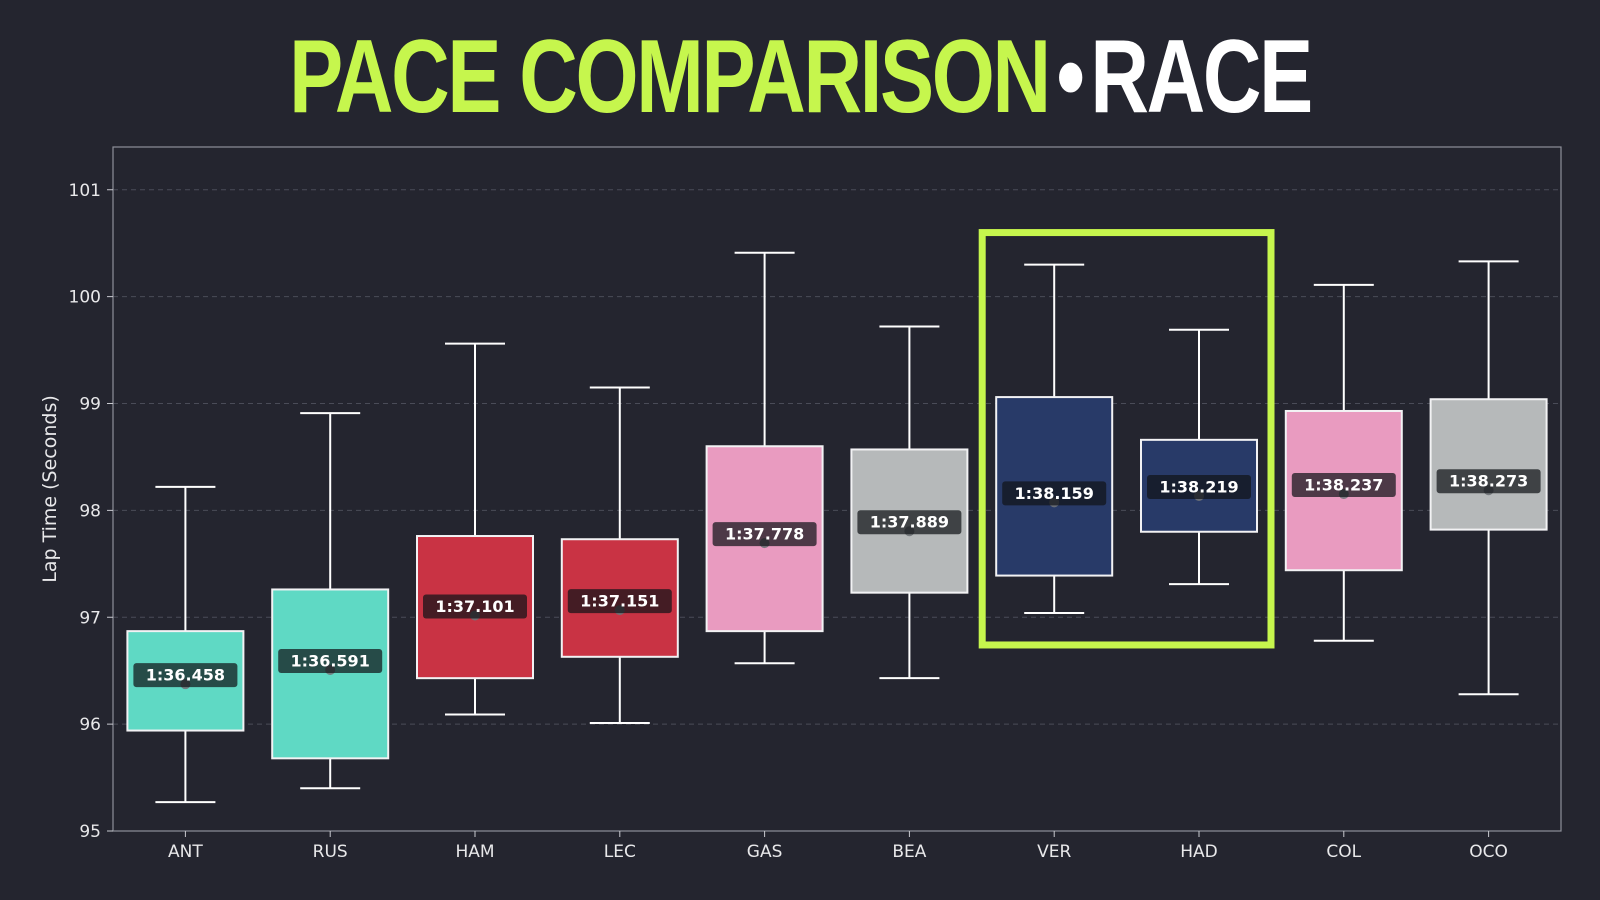 This screenshot has height=900, width=1600. I want to click on box-ham: 1:37.101, so click(475, 529).